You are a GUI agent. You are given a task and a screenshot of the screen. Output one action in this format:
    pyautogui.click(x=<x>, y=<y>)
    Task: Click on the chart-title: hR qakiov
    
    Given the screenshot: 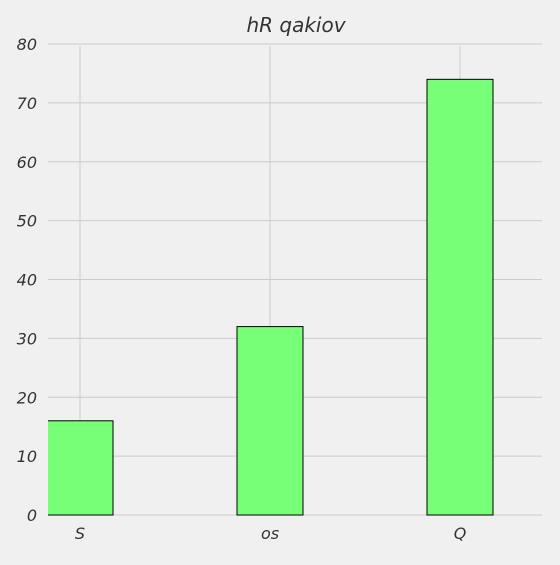 What is the action you would take?
    pyautogui.click(x=296, y=25)
    